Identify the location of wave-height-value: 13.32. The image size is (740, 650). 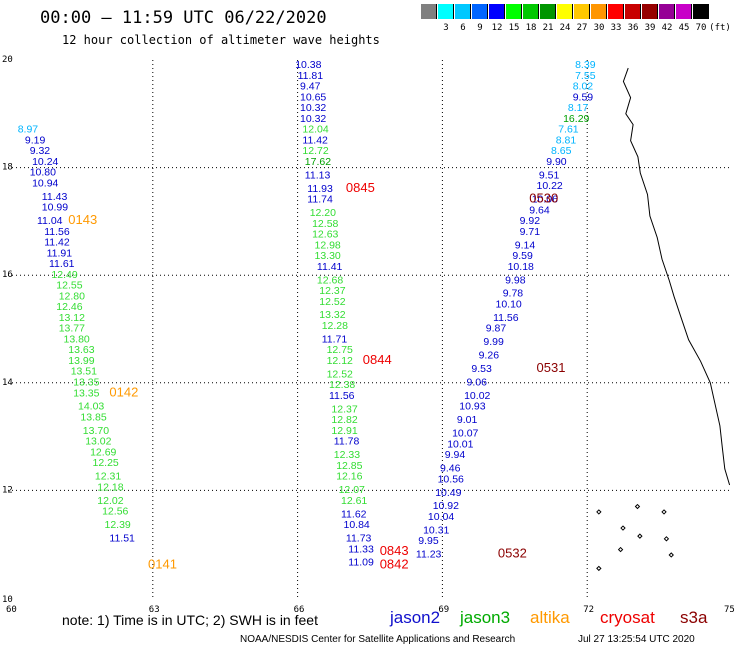
(332, 315).